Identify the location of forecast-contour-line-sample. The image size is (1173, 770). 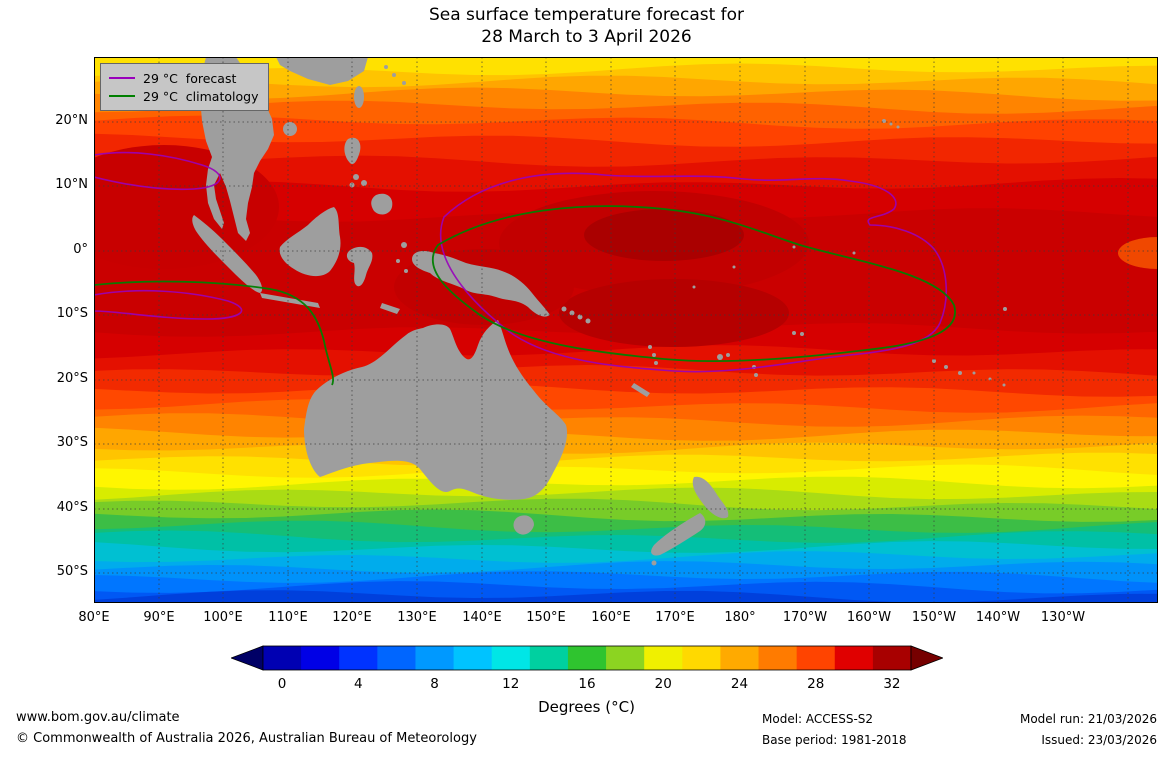
(122, 78).